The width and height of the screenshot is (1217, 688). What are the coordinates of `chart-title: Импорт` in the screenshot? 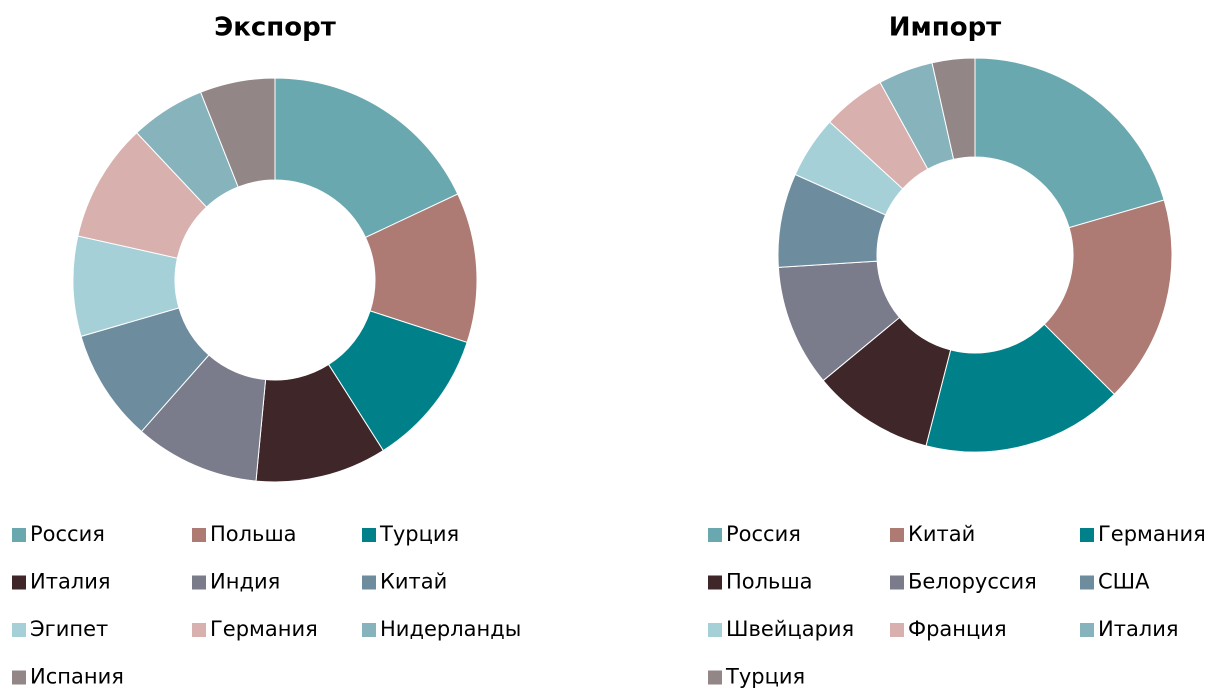 It's located at (945, 28).